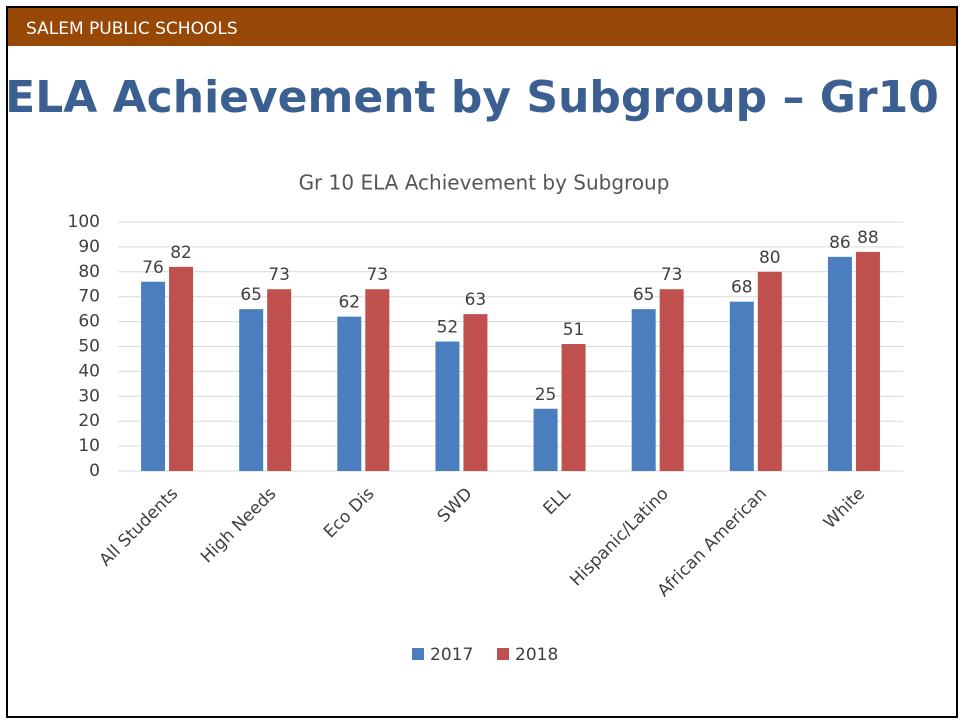  What do you see at coordinates (472, 97) in the screenshot?
I see `slide-title: ELA Achievement by Subgroup – Gr10` at bounding box center [472, 97].